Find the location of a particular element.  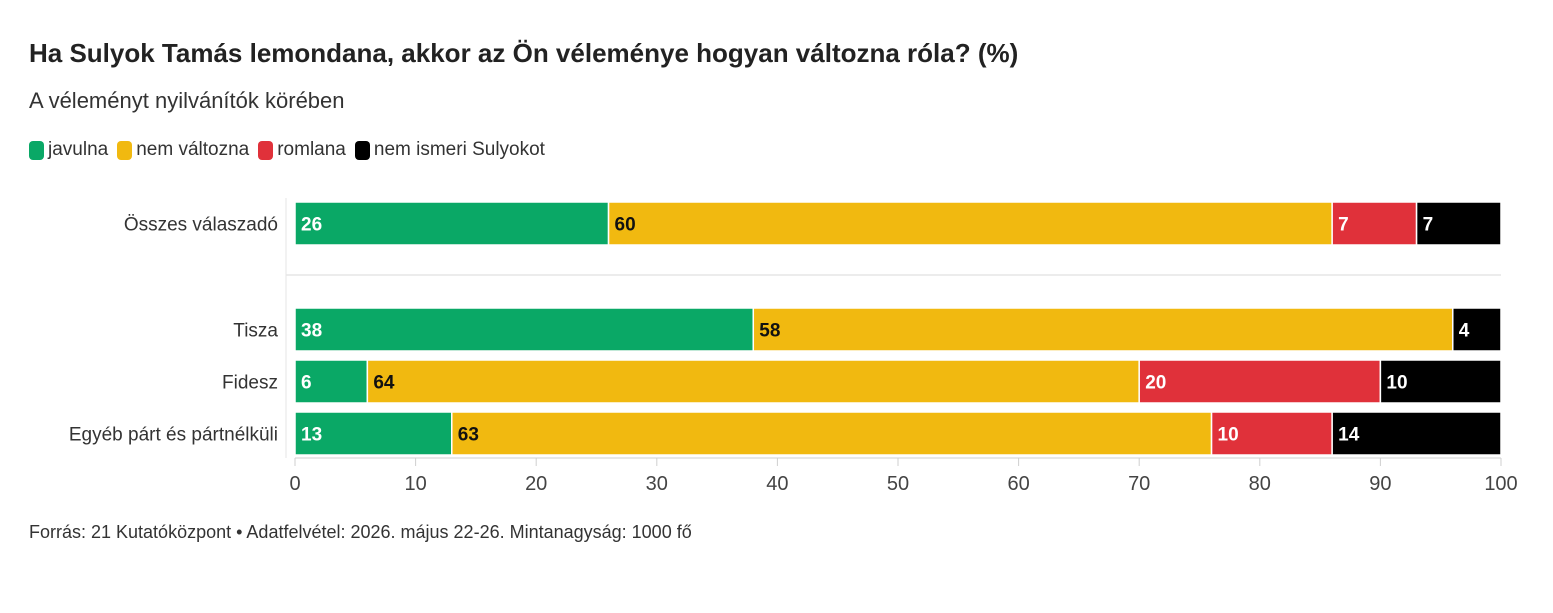

x-tick-label: 90 is located at coordinates (1380, 484).